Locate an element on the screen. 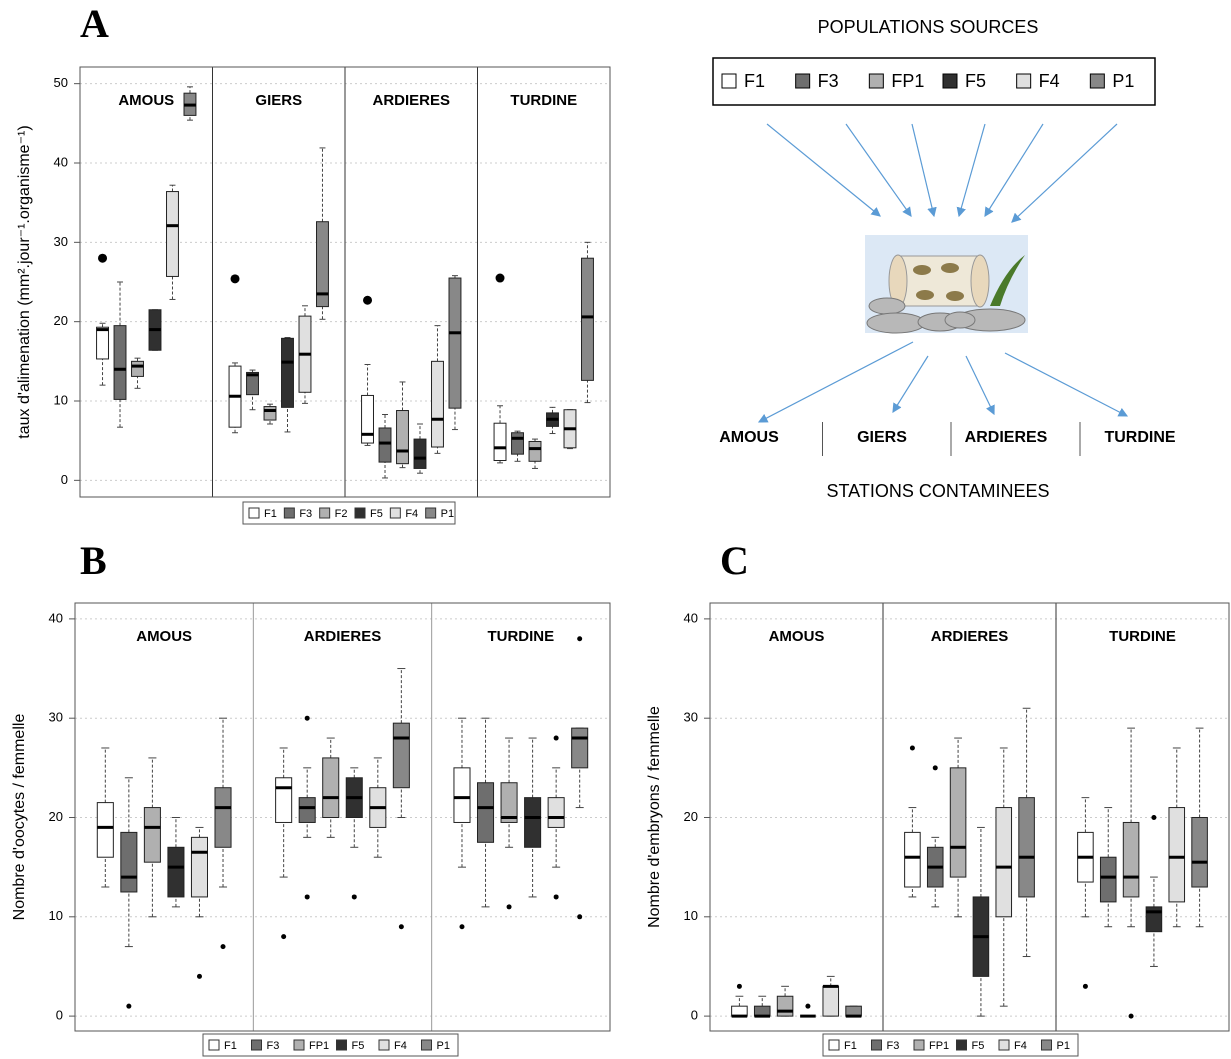  y-tick-label: 10 is located at coordinates (61, 399).